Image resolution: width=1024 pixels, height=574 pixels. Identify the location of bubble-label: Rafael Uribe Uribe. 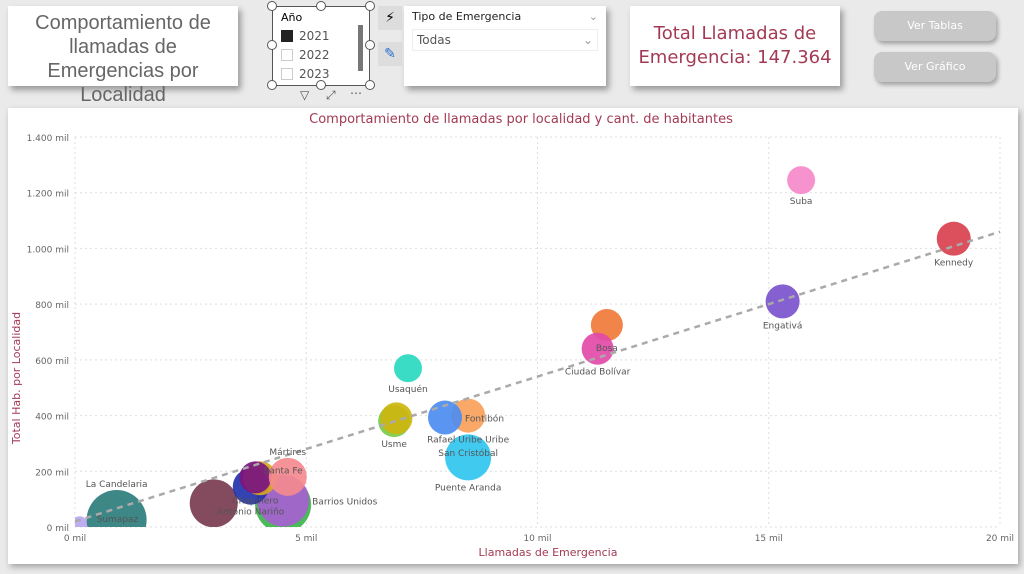
(468, 441).